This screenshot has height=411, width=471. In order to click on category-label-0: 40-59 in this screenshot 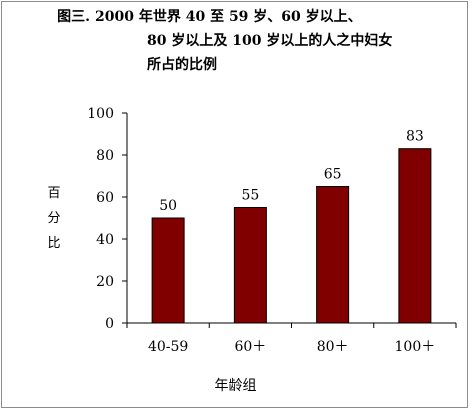, I will do `click(168, 347)`.